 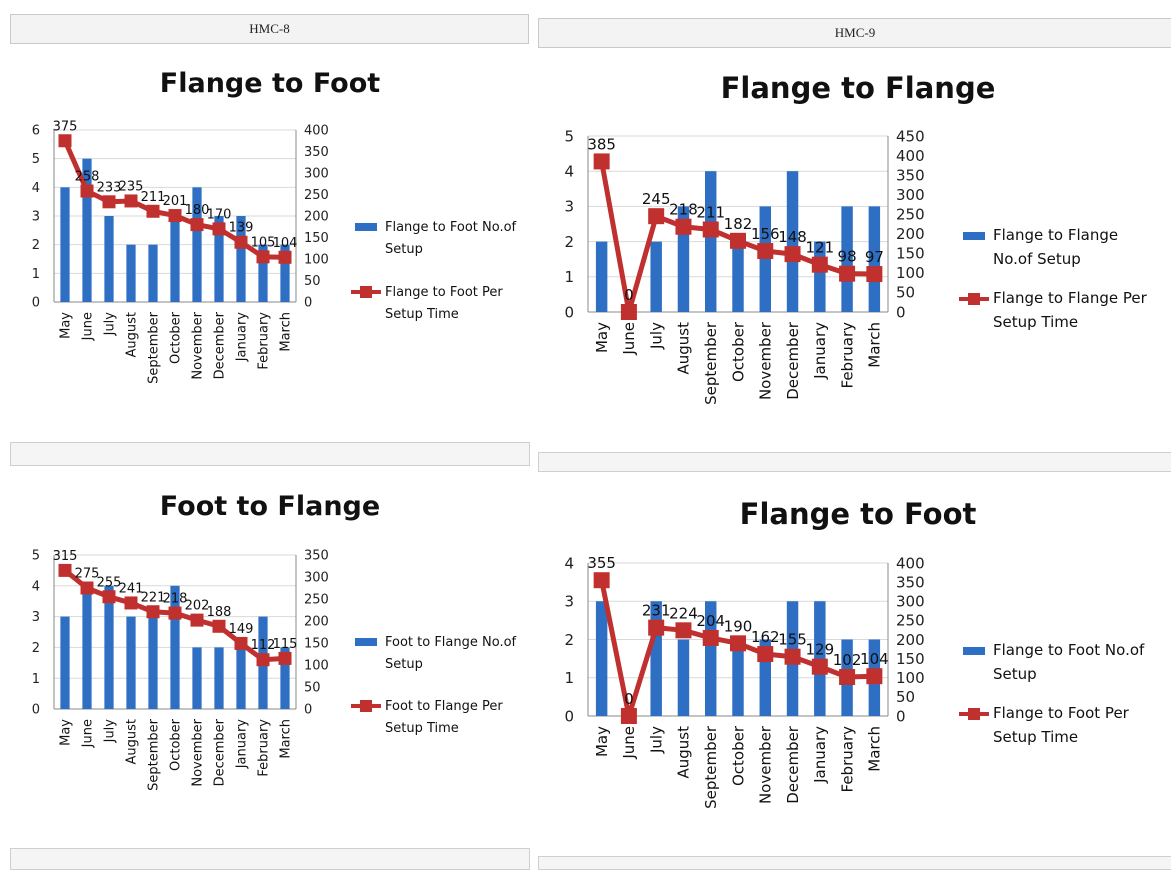 I want to click on data-label: 315, so click(x=65, y=556).